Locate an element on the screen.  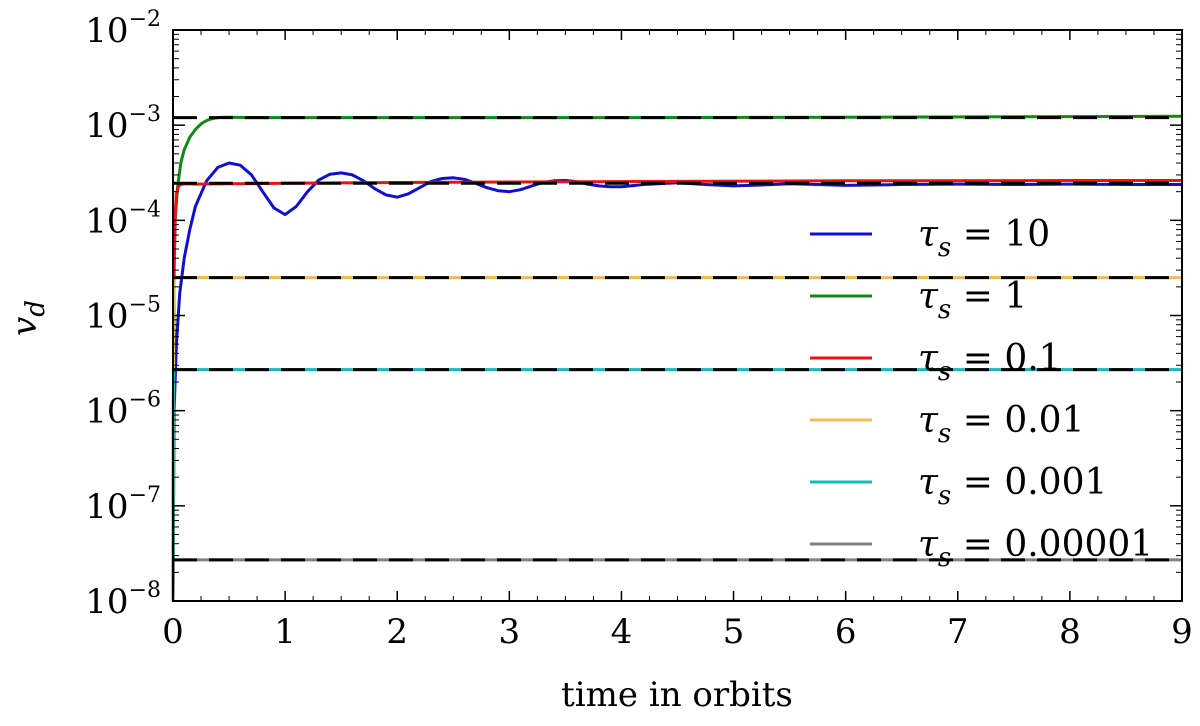
y-tick-label: 10⁻⁶ is located at coordinates (123, 410).